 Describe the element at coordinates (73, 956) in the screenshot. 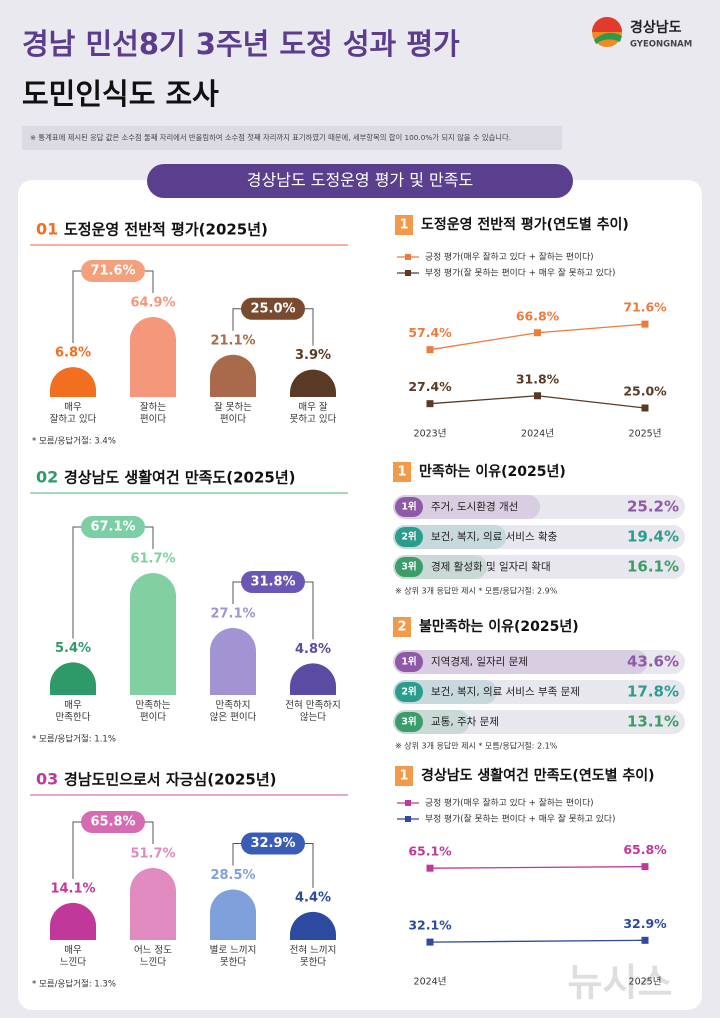

I see `x-tick-label: 매우 느낀다` at that location.